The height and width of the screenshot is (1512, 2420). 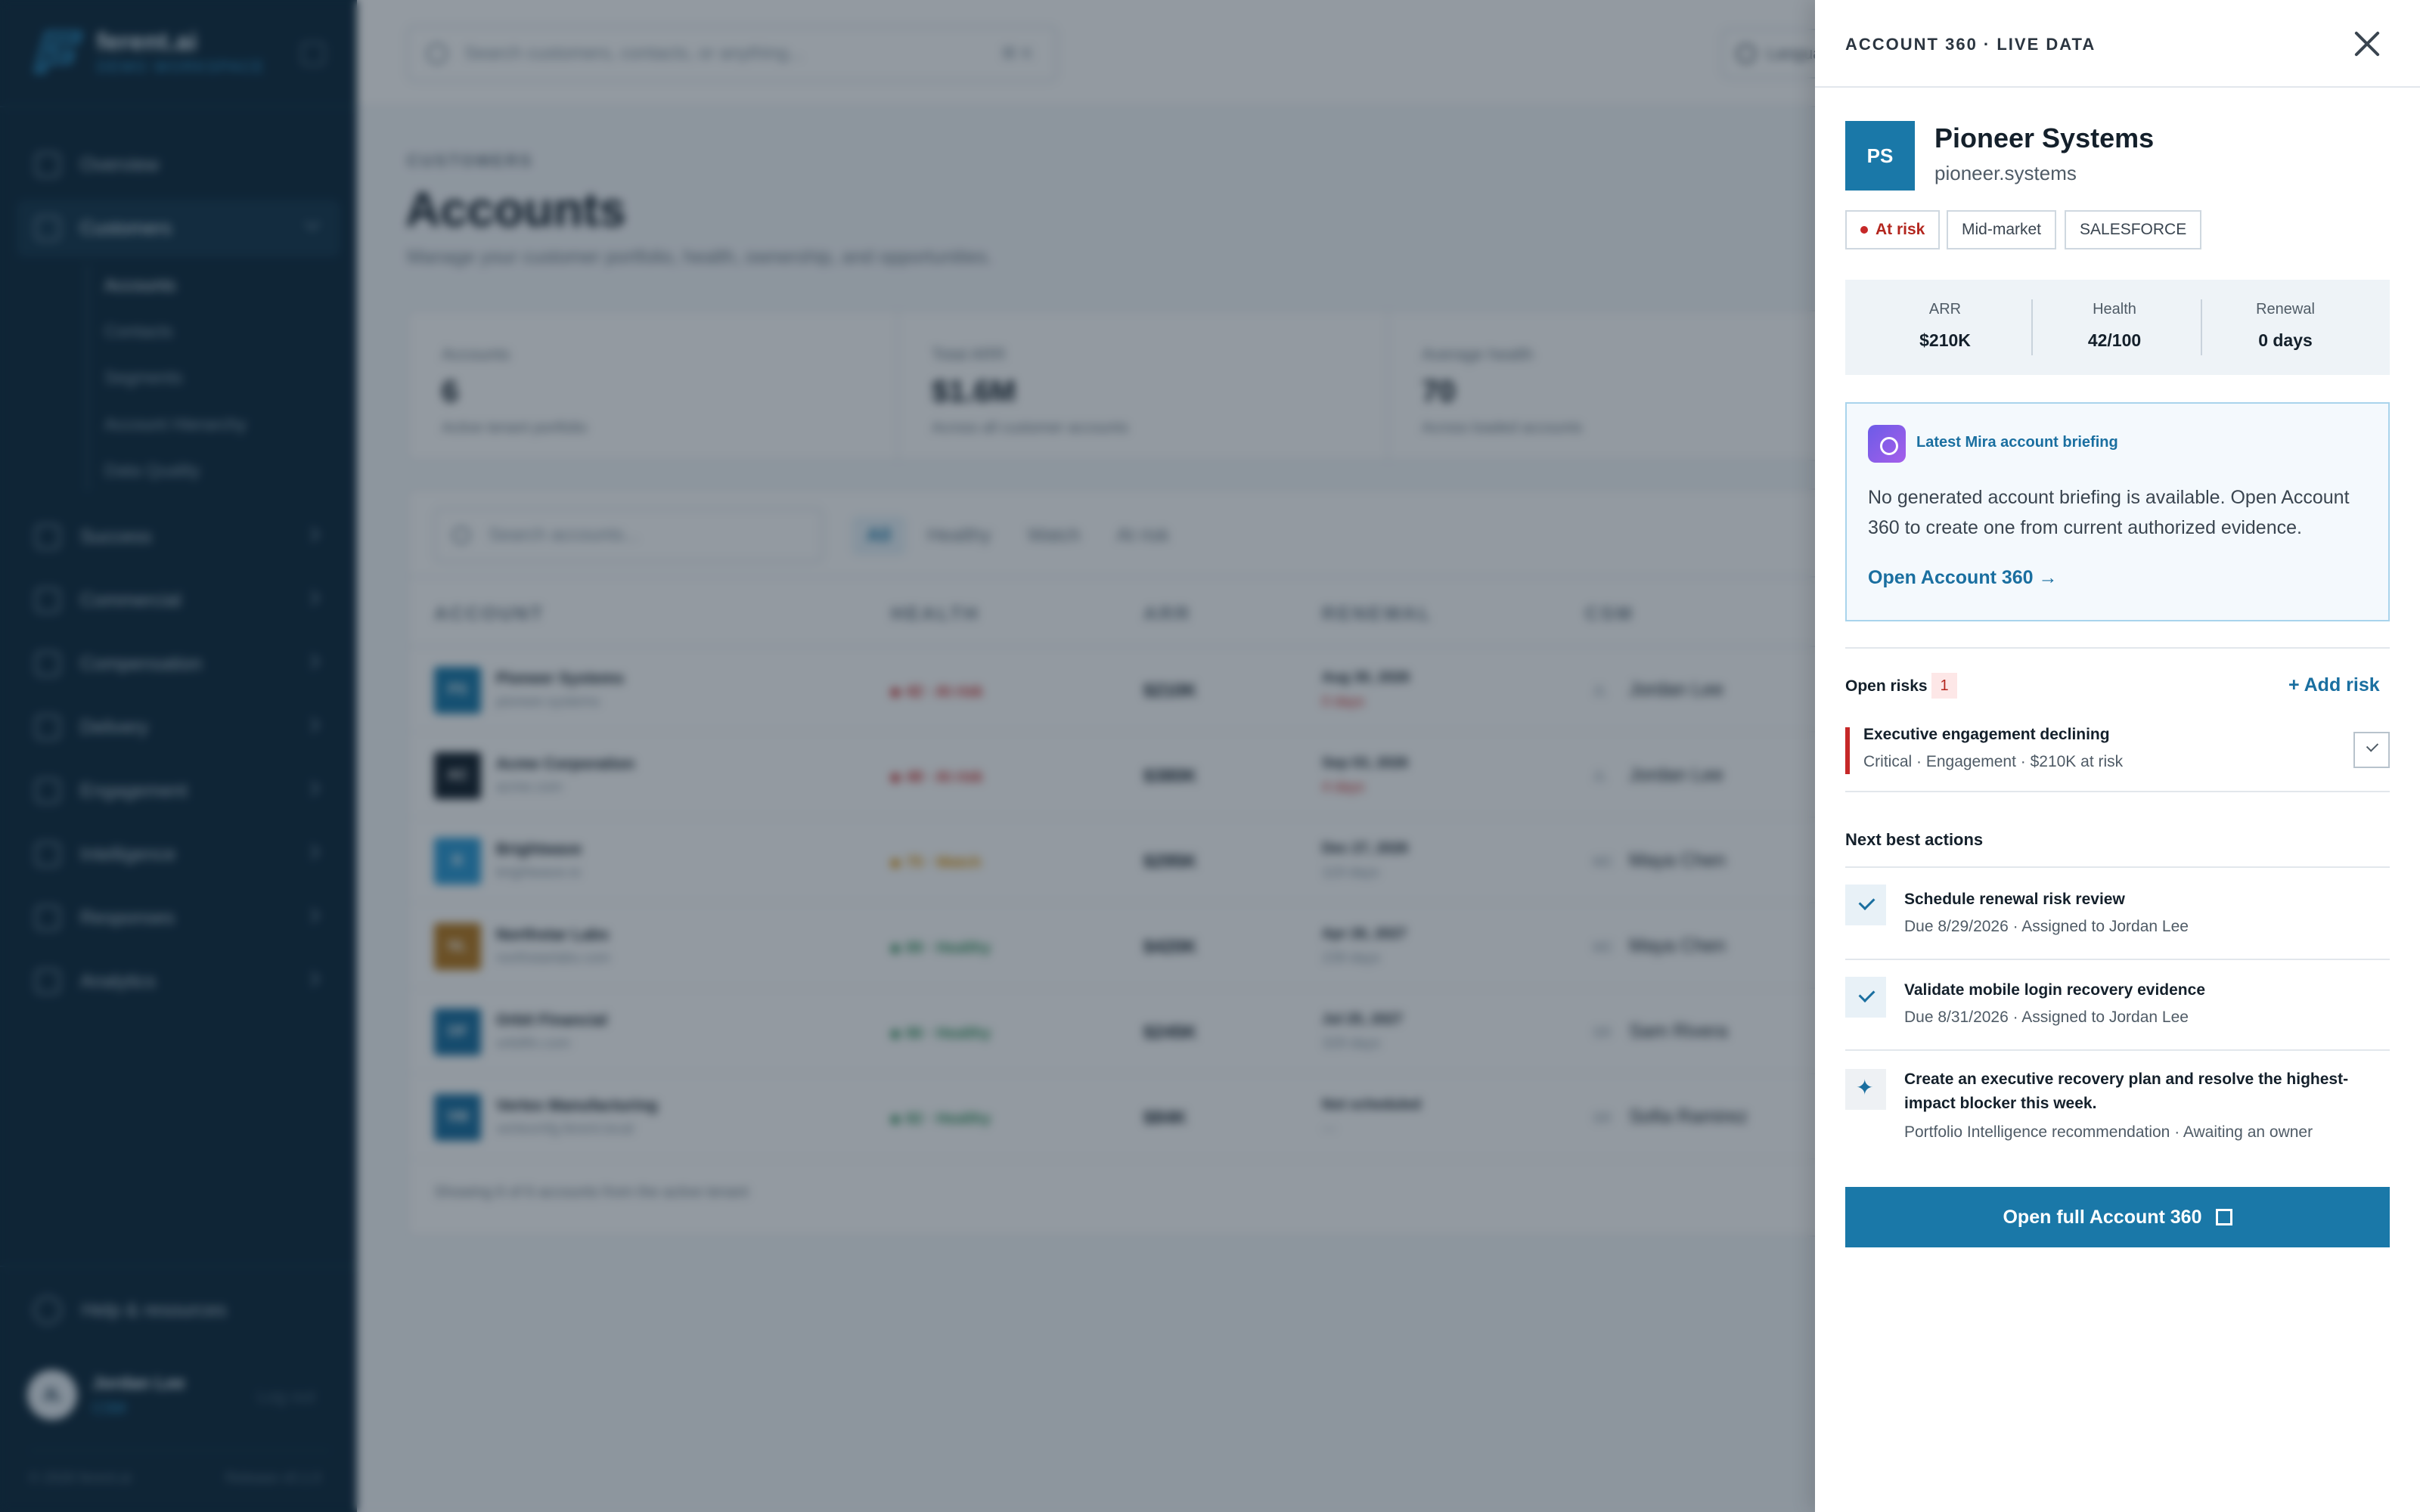 I want to click on next-best-actions-heading: Next best actions, so click(x=1914, y=839).